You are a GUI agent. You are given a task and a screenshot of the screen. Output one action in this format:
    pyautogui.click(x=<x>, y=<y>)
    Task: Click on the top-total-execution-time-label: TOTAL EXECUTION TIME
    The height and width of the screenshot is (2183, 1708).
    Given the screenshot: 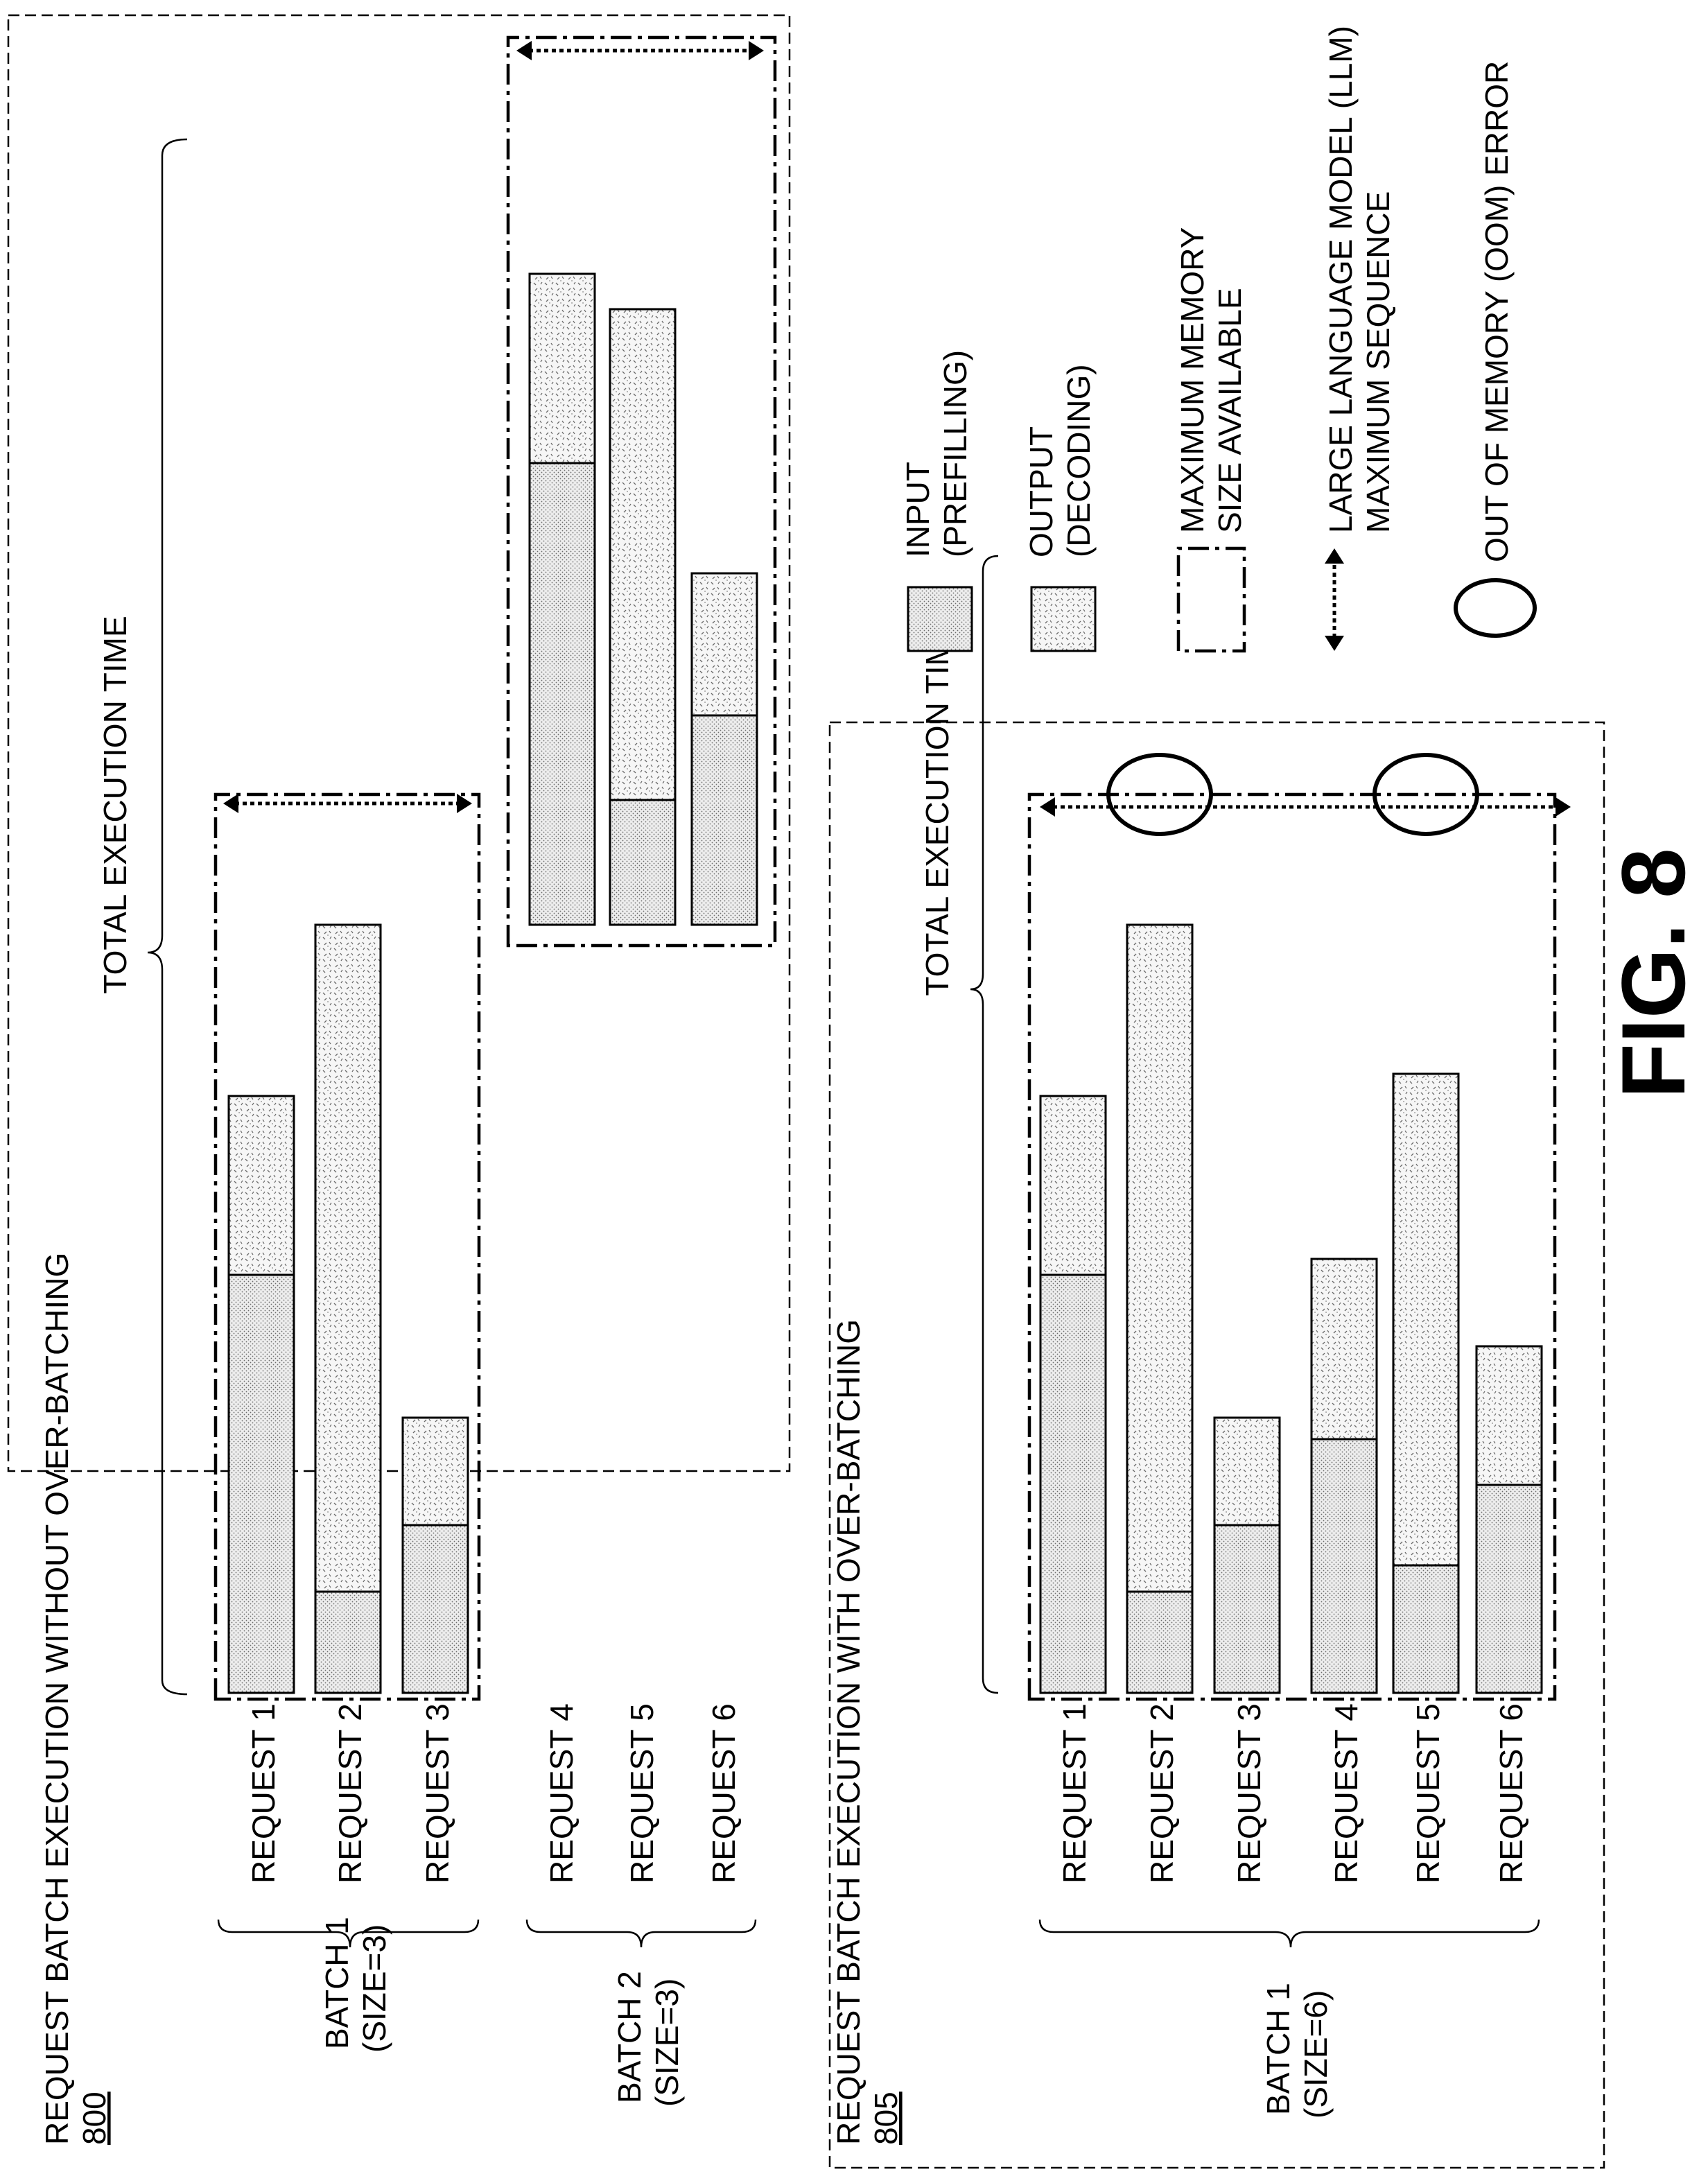 What is the action you would take?
    pyautogui.click(x=115, y=804)
    